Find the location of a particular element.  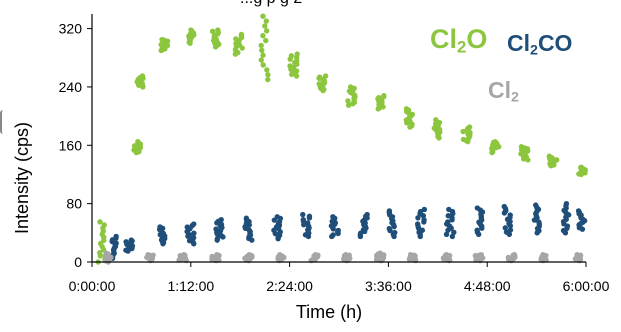

x-tick-label: 3:36:00 is located at coordinates (388, 286).